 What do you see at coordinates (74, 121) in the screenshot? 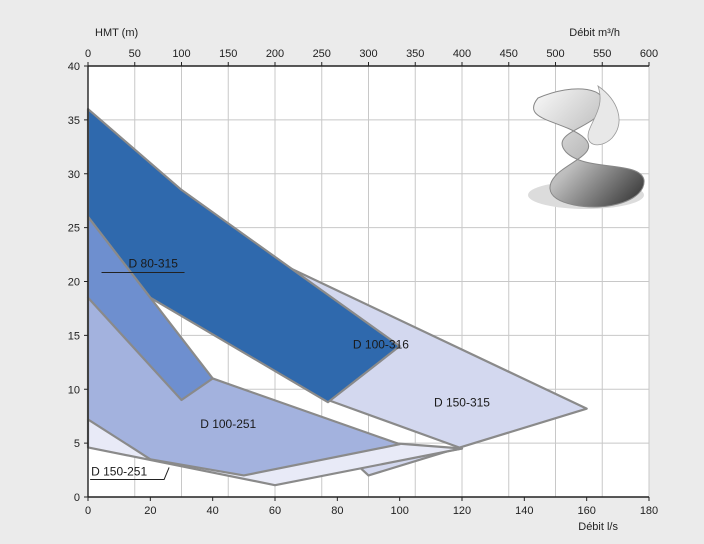
I see `y-tick-label: 35` at bounding box center [74, 121].